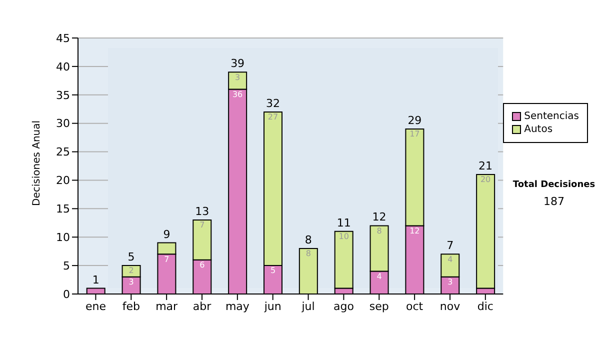 Image resolution: width=600 pixels, height=340 pixels. What do you see at coordinates (343, 223) in the screenshot?
I see `total-label: 11` at bounding box center [343, 223].